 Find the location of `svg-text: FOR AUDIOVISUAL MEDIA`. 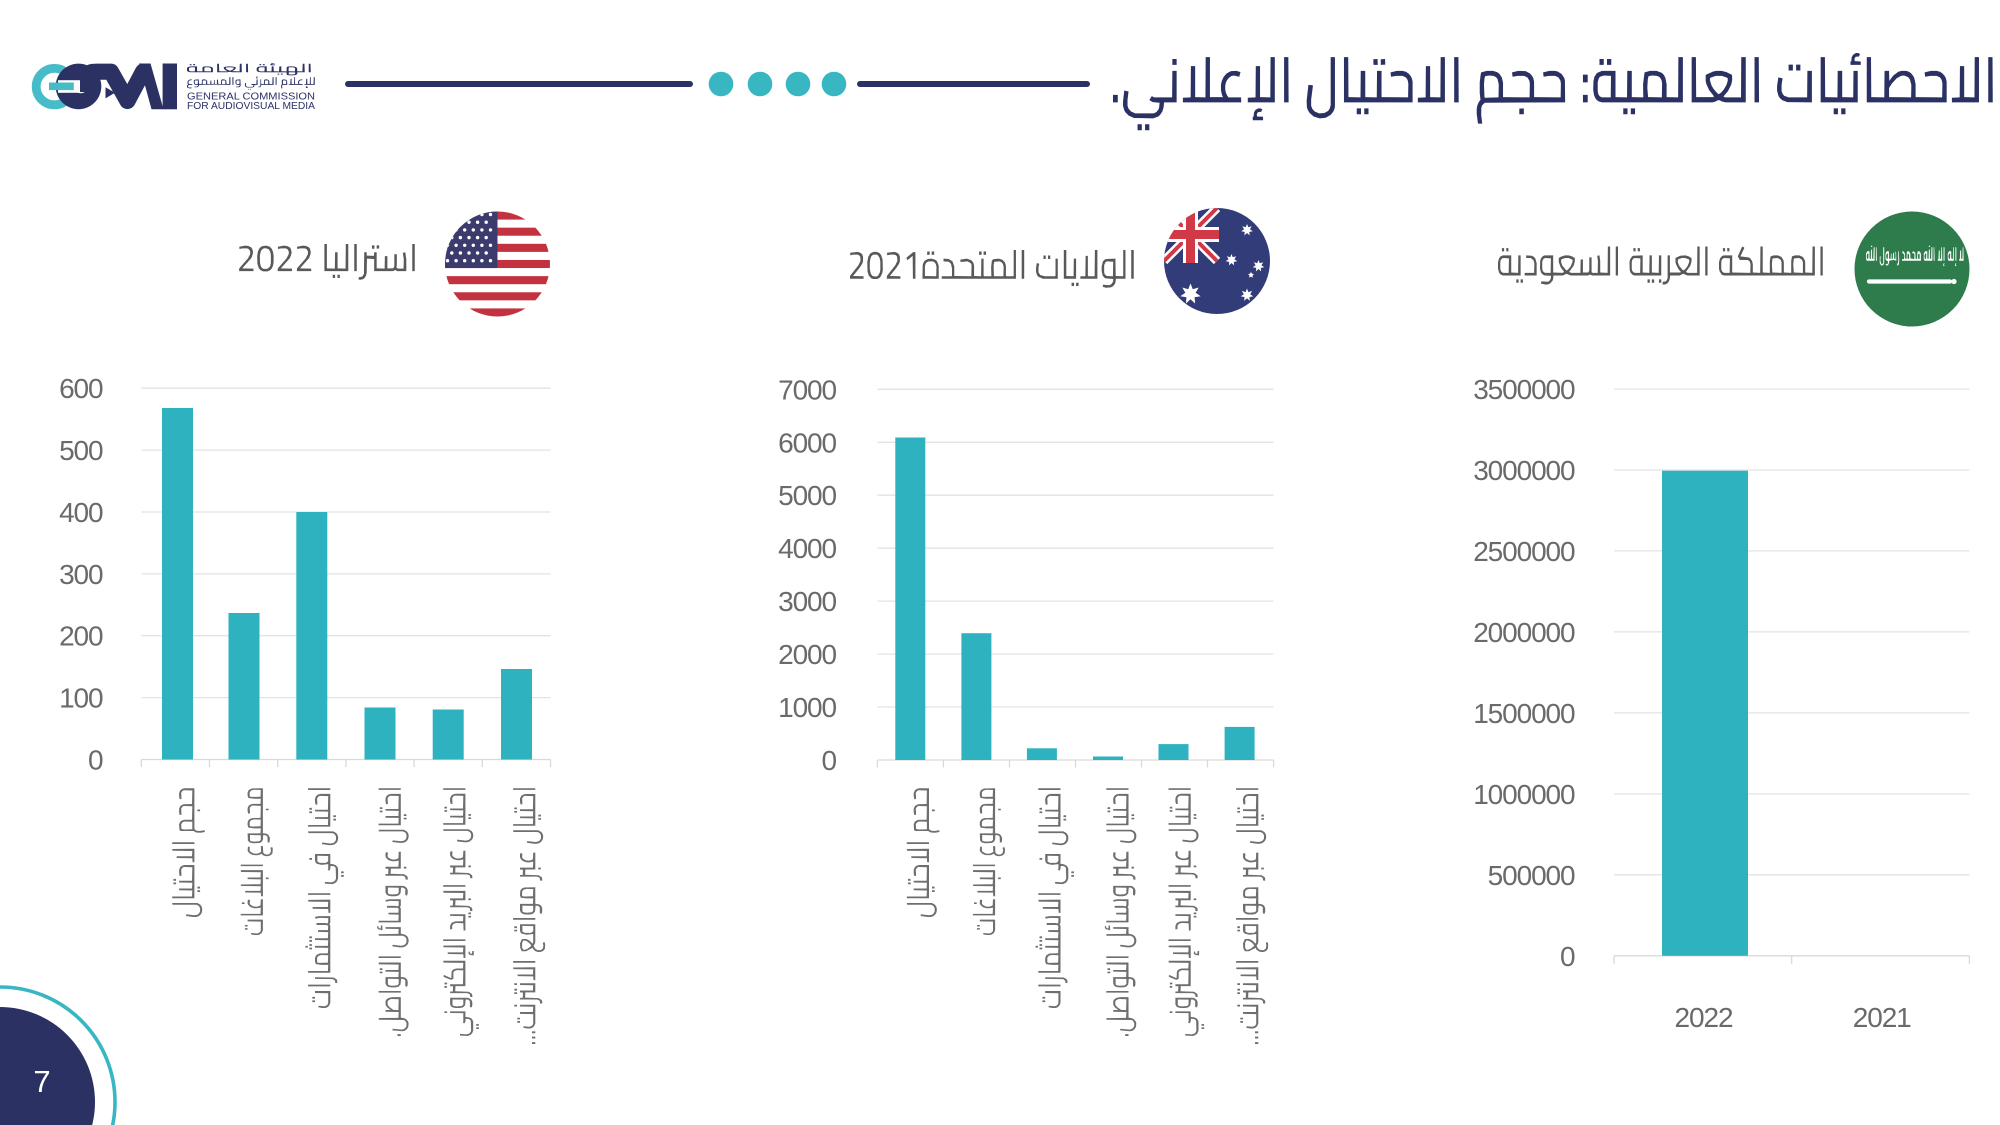

svg-text: FOR AUDIOVISUAL MEDIA is located at coordinates (251, 106).